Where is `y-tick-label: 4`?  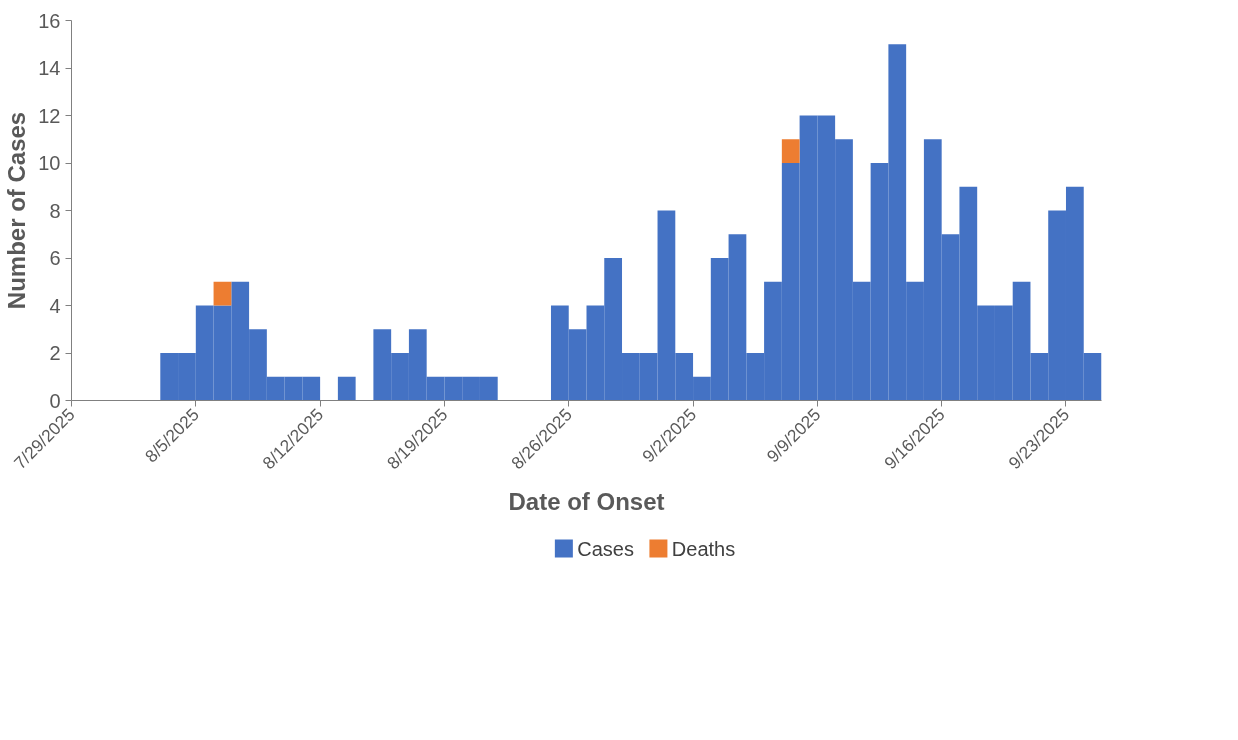 y-tick-label: 4 is located at coordinates (55, 305).